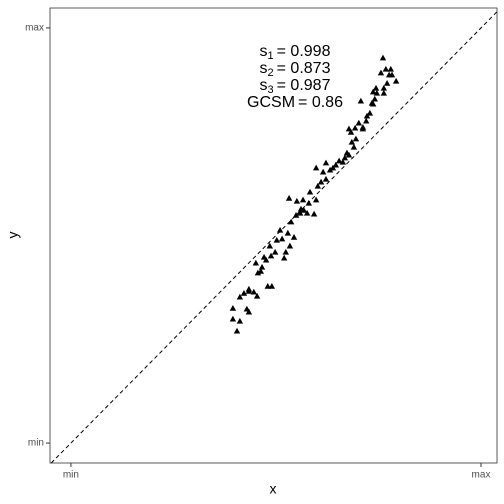  What do you see at coordinates (34, 28) in the screenshot?
I see `y-tick-label: max` at bounding box center [34, 28].